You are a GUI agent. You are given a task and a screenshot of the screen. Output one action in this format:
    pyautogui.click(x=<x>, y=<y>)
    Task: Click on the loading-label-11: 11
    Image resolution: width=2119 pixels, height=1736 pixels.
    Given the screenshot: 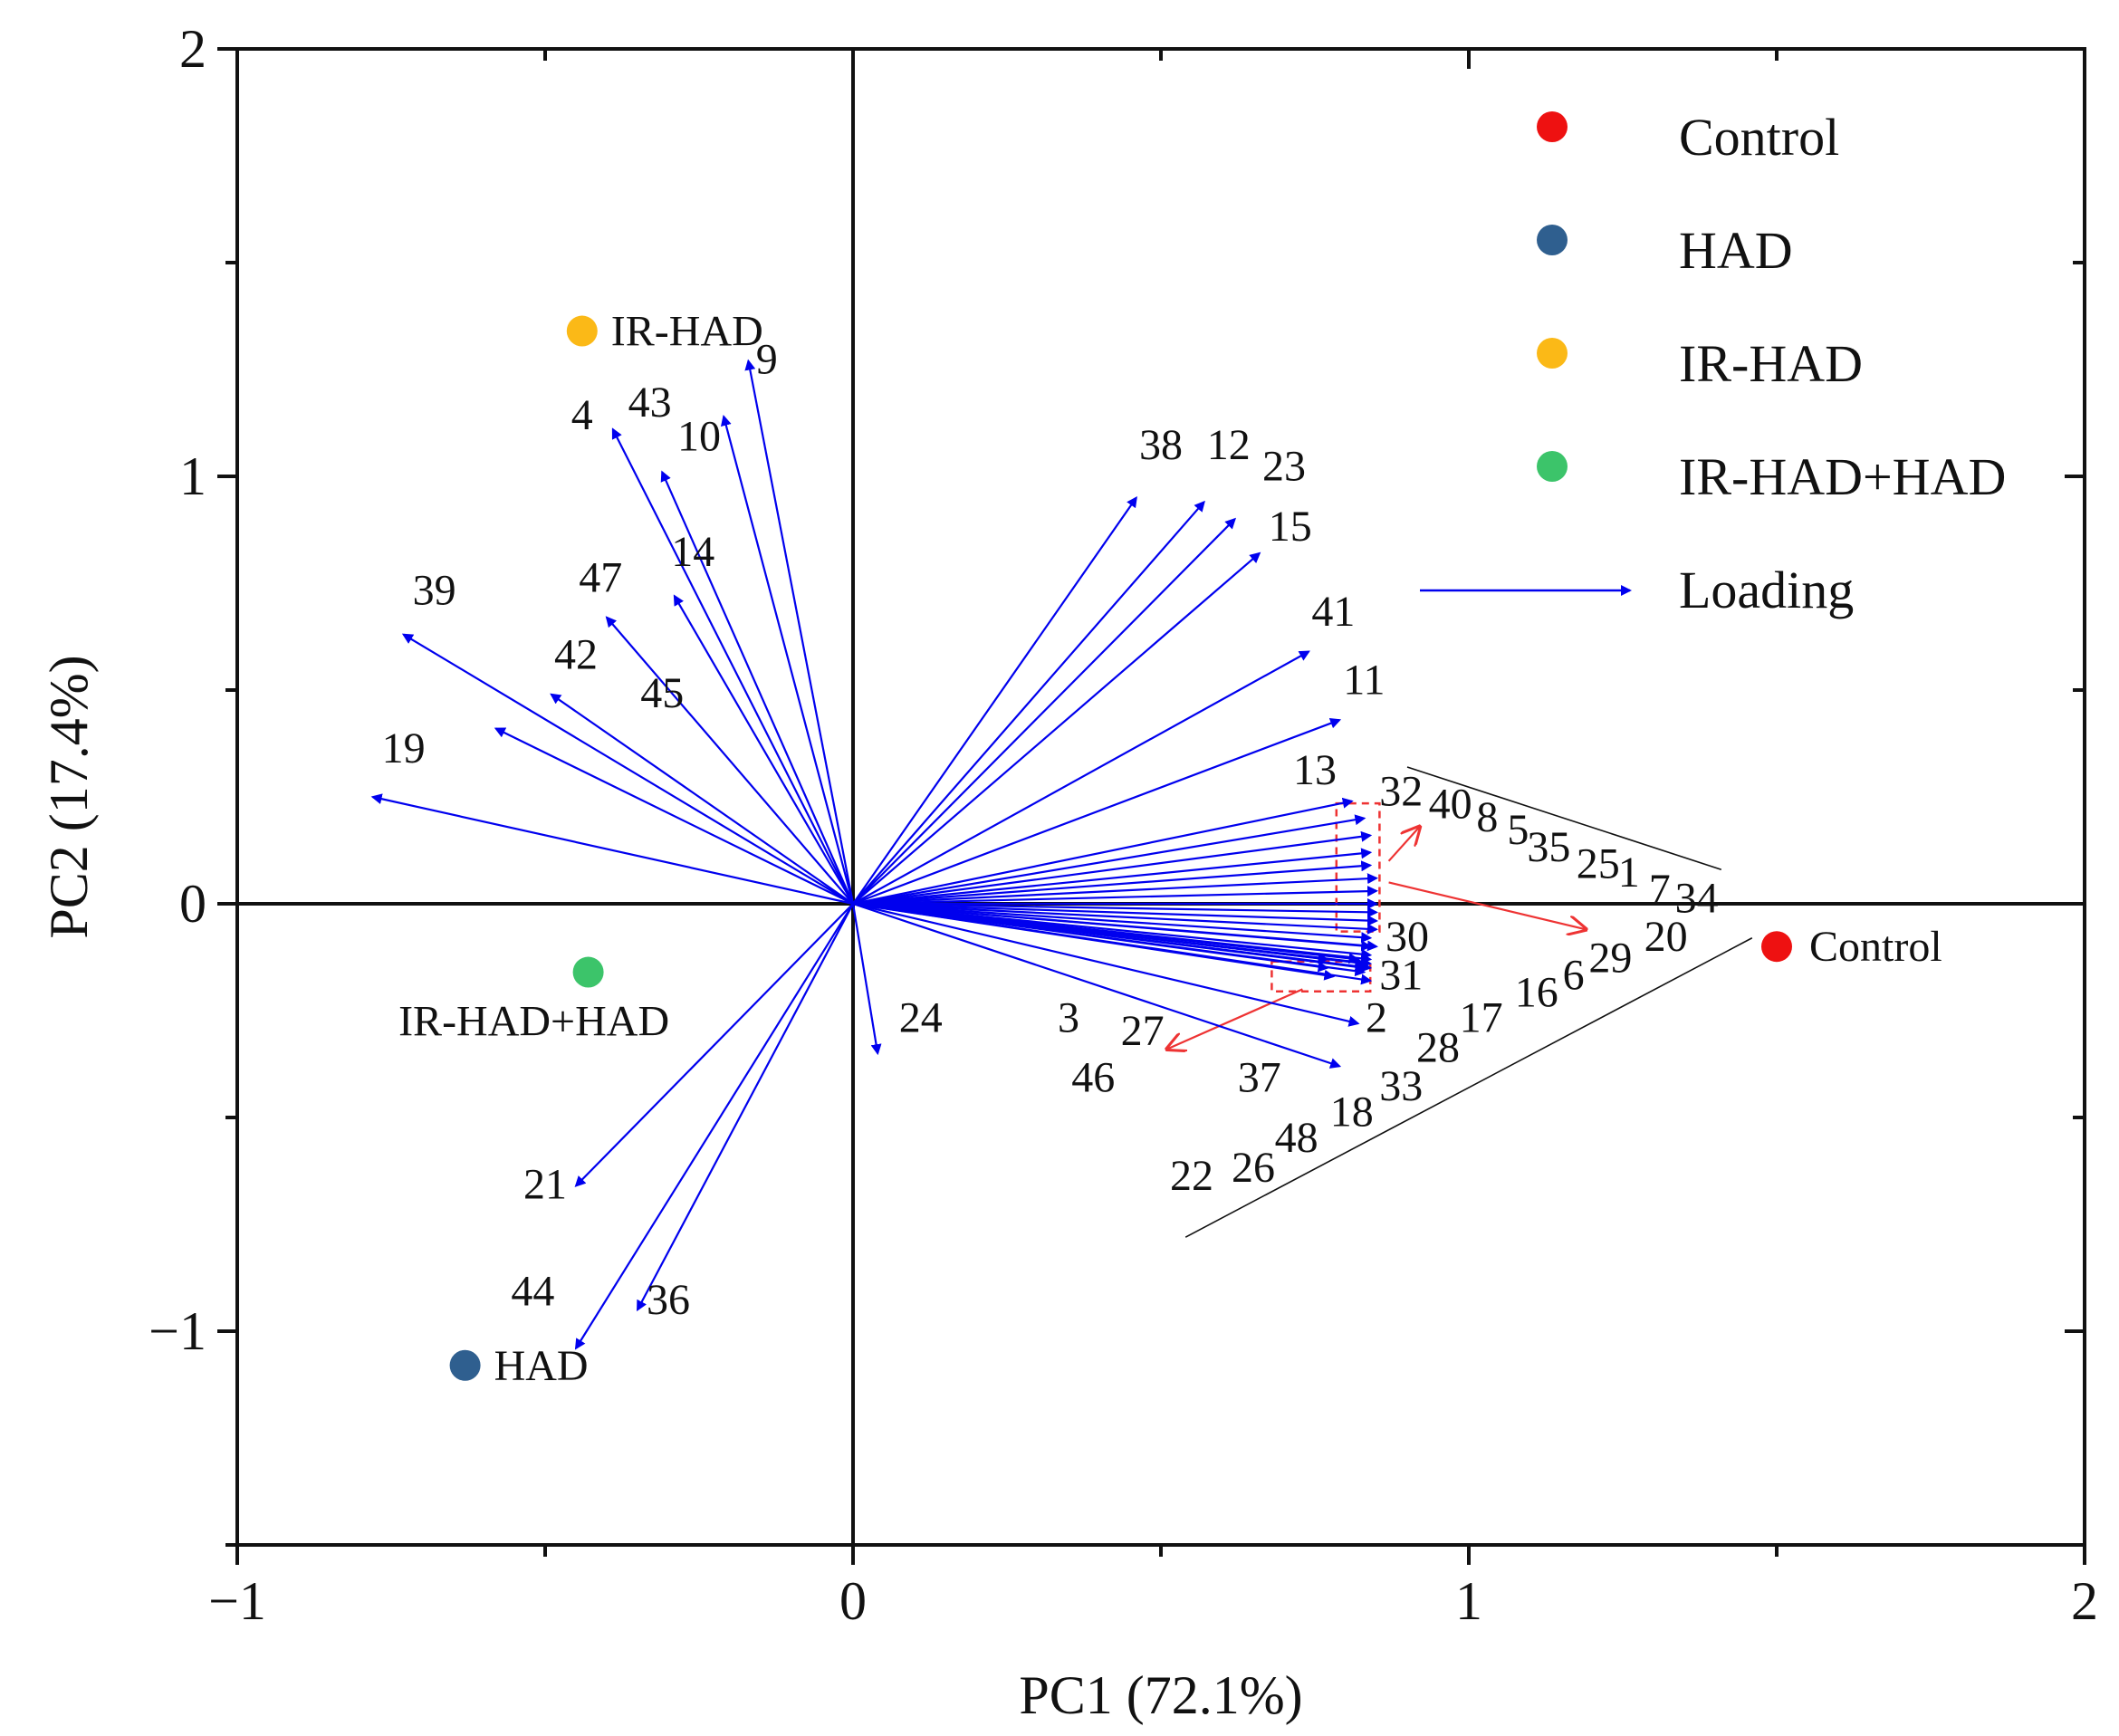 What is the action you would take?
    pyautogui.click(x=1364, y=681)
    